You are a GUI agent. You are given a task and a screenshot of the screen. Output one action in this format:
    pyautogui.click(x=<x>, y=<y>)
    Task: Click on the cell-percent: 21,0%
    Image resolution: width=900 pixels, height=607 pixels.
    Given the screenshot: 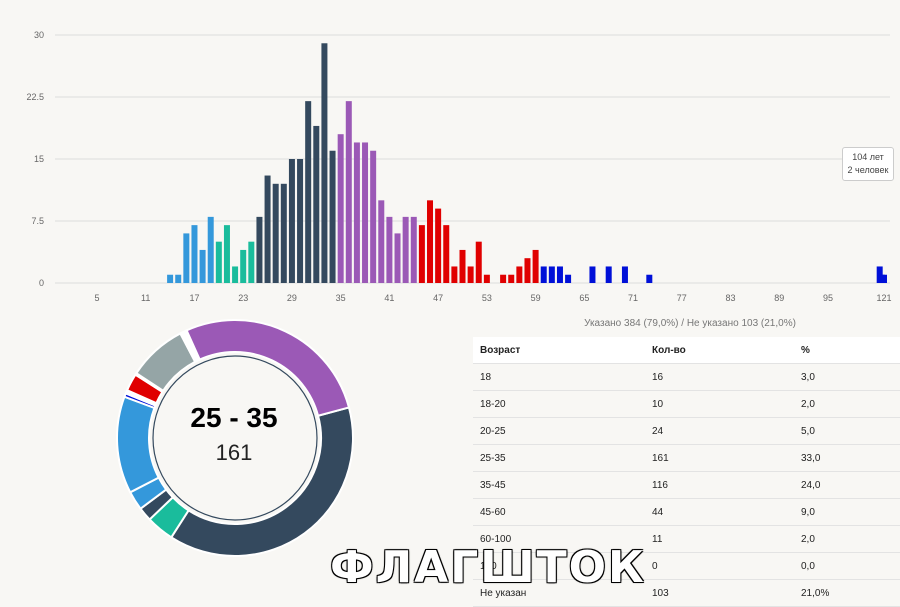 What is the action you would take?
    pyautogui.click(x=847, y=593)
    